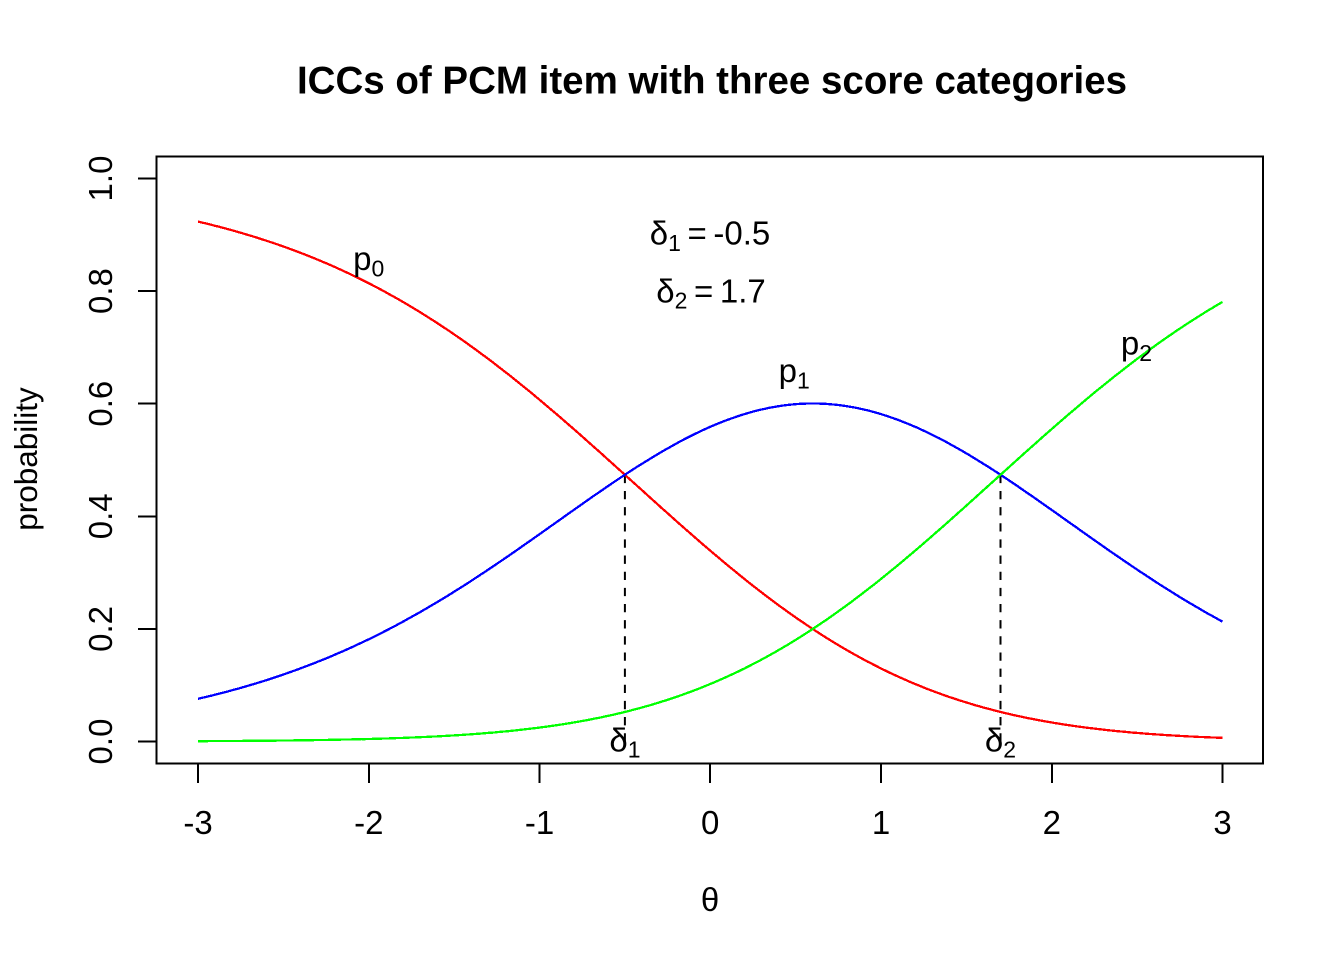 The height and width of the screenshot is (965, 1344). Describe the element at coordinates (539, 822) in the screenshot. I see `svg-text: -1` at that location.